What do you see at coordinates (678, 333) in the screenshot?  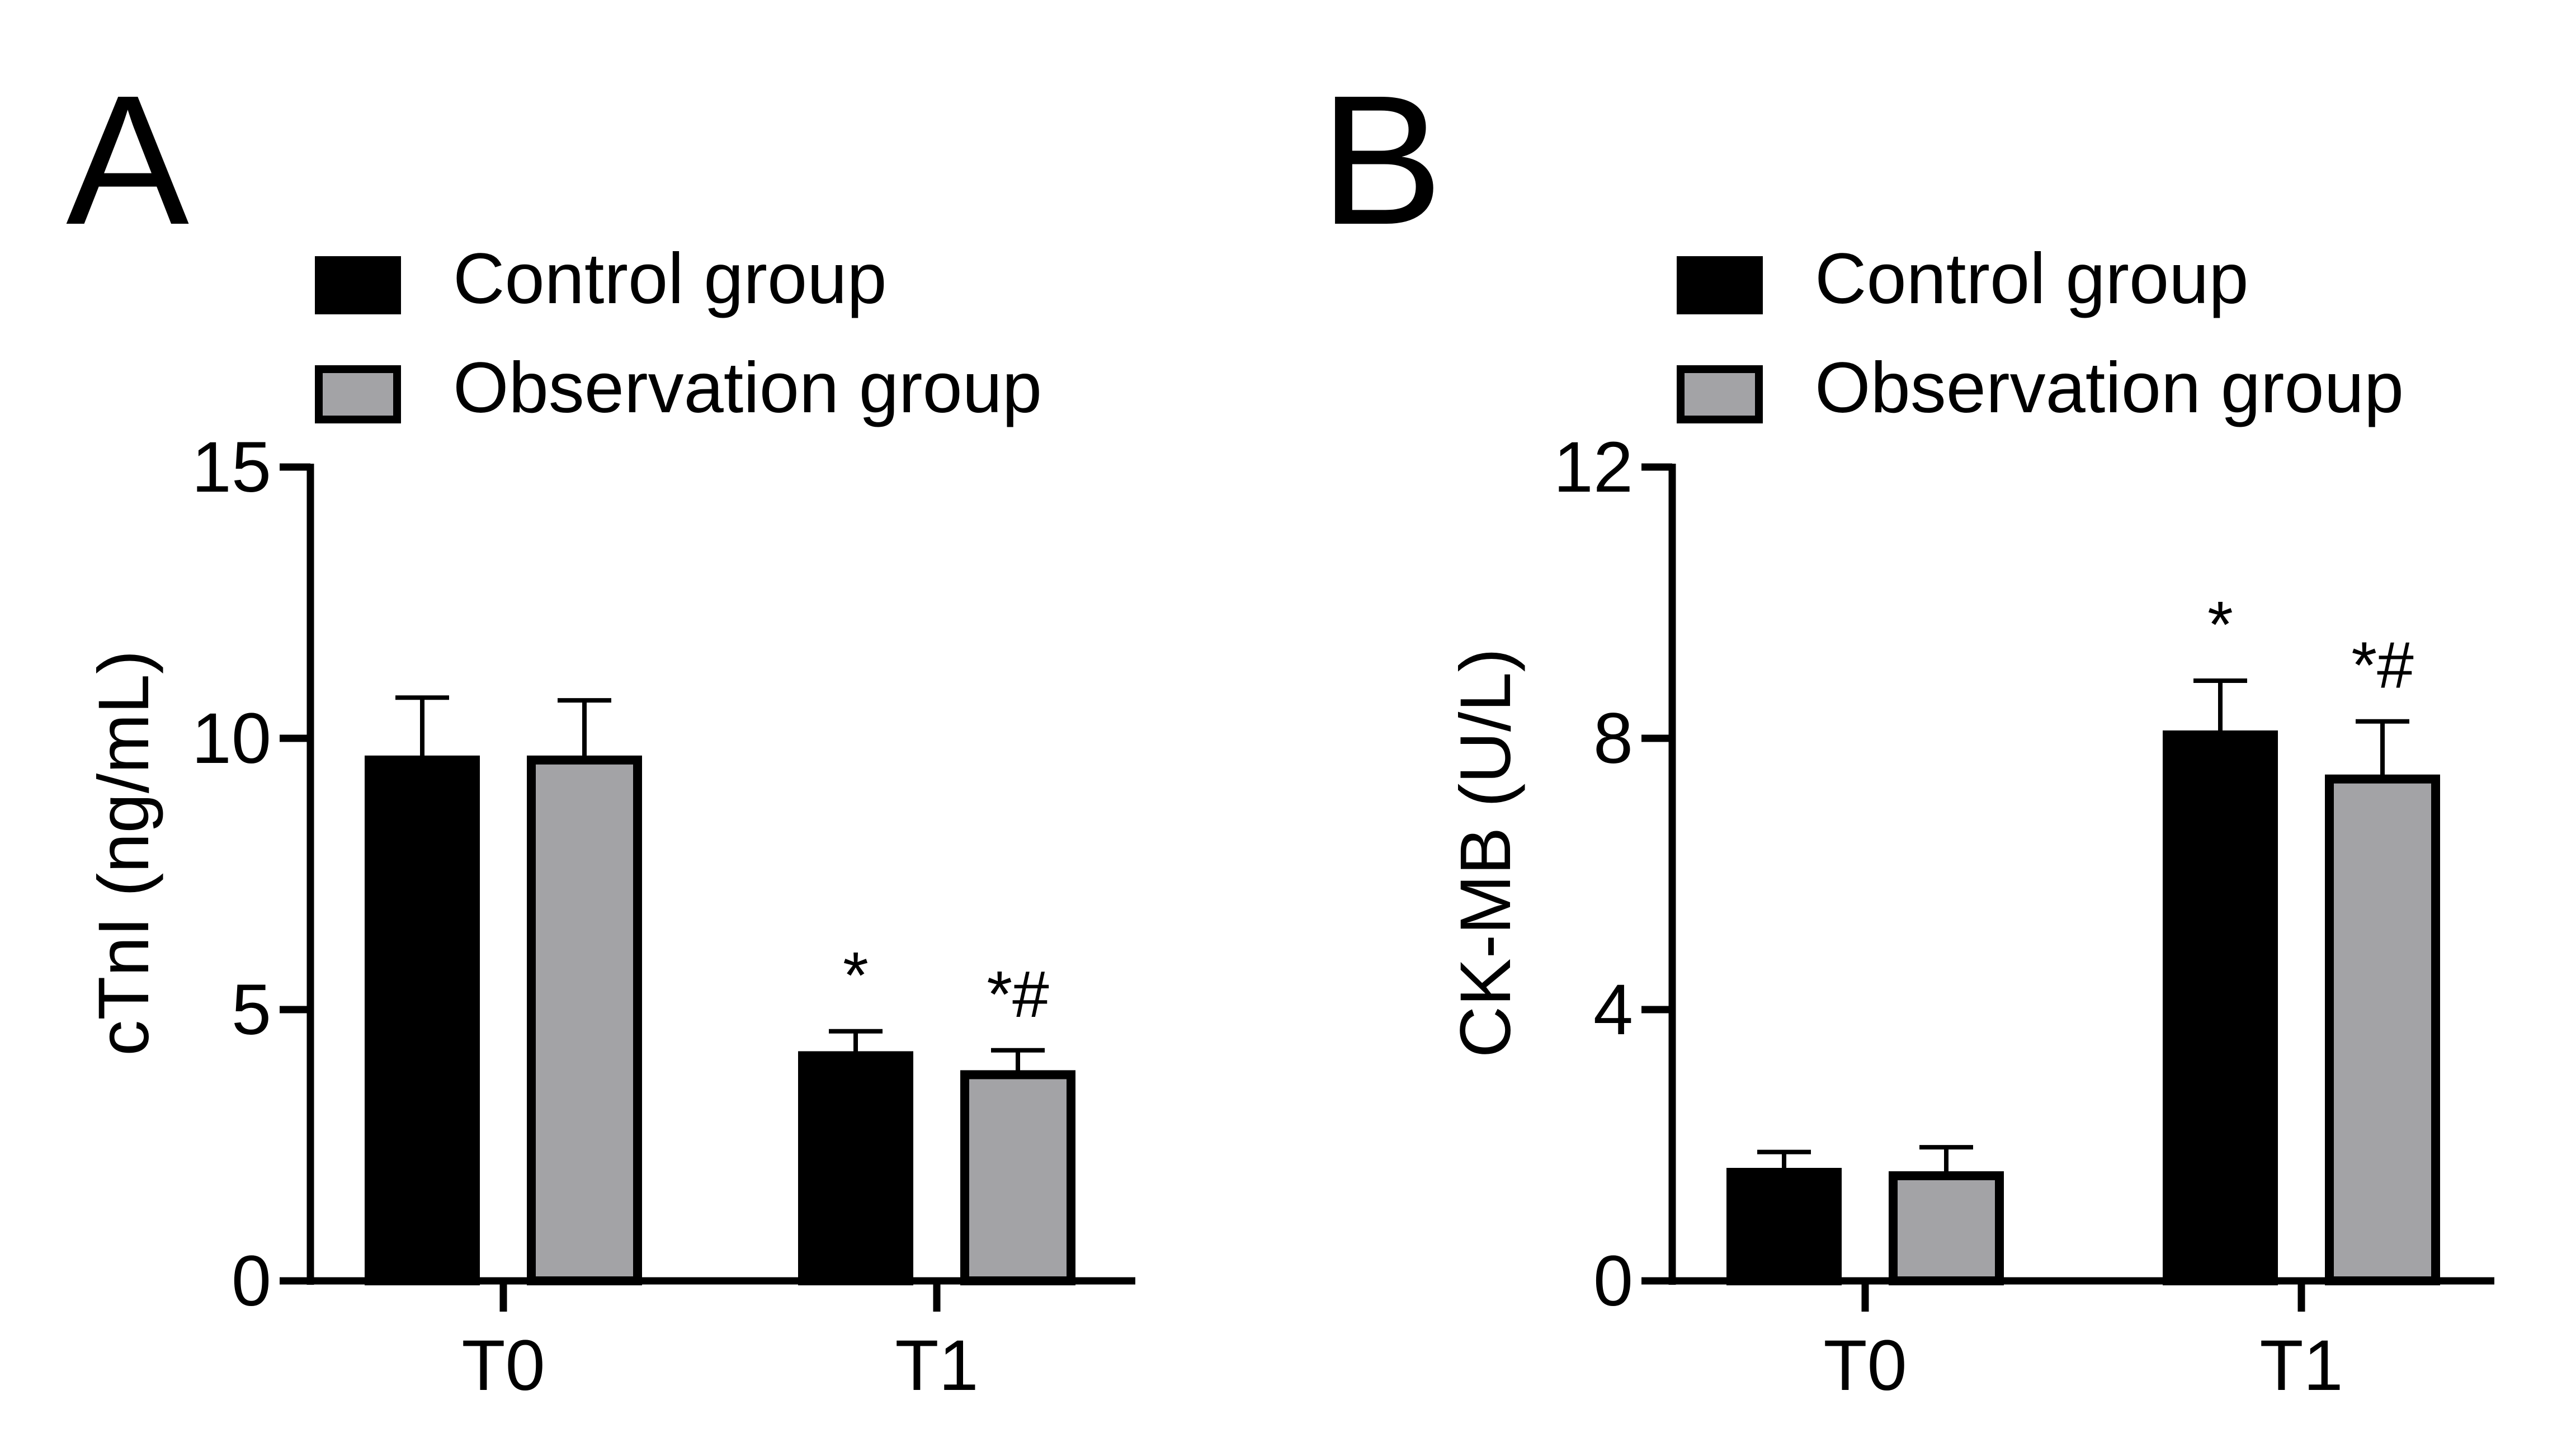 I see `legend-a: Control group Observation group` at bounding box center [678, 333].